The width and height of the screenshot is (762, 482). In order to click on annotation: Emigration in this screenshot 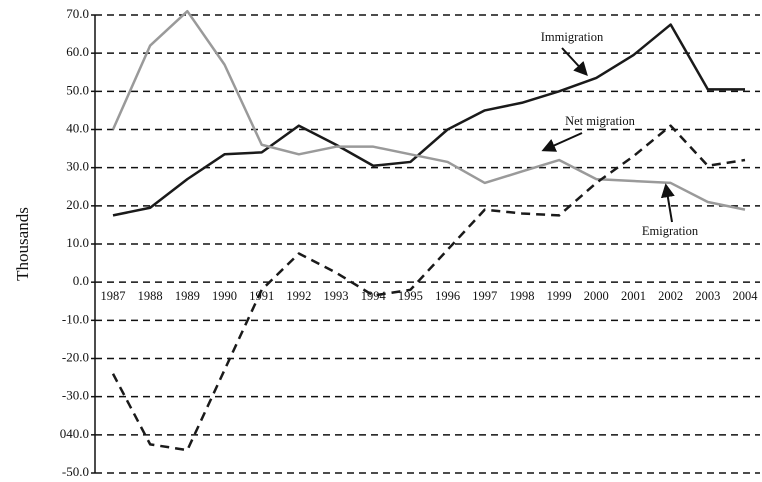, I will do `click(670, 231)`.